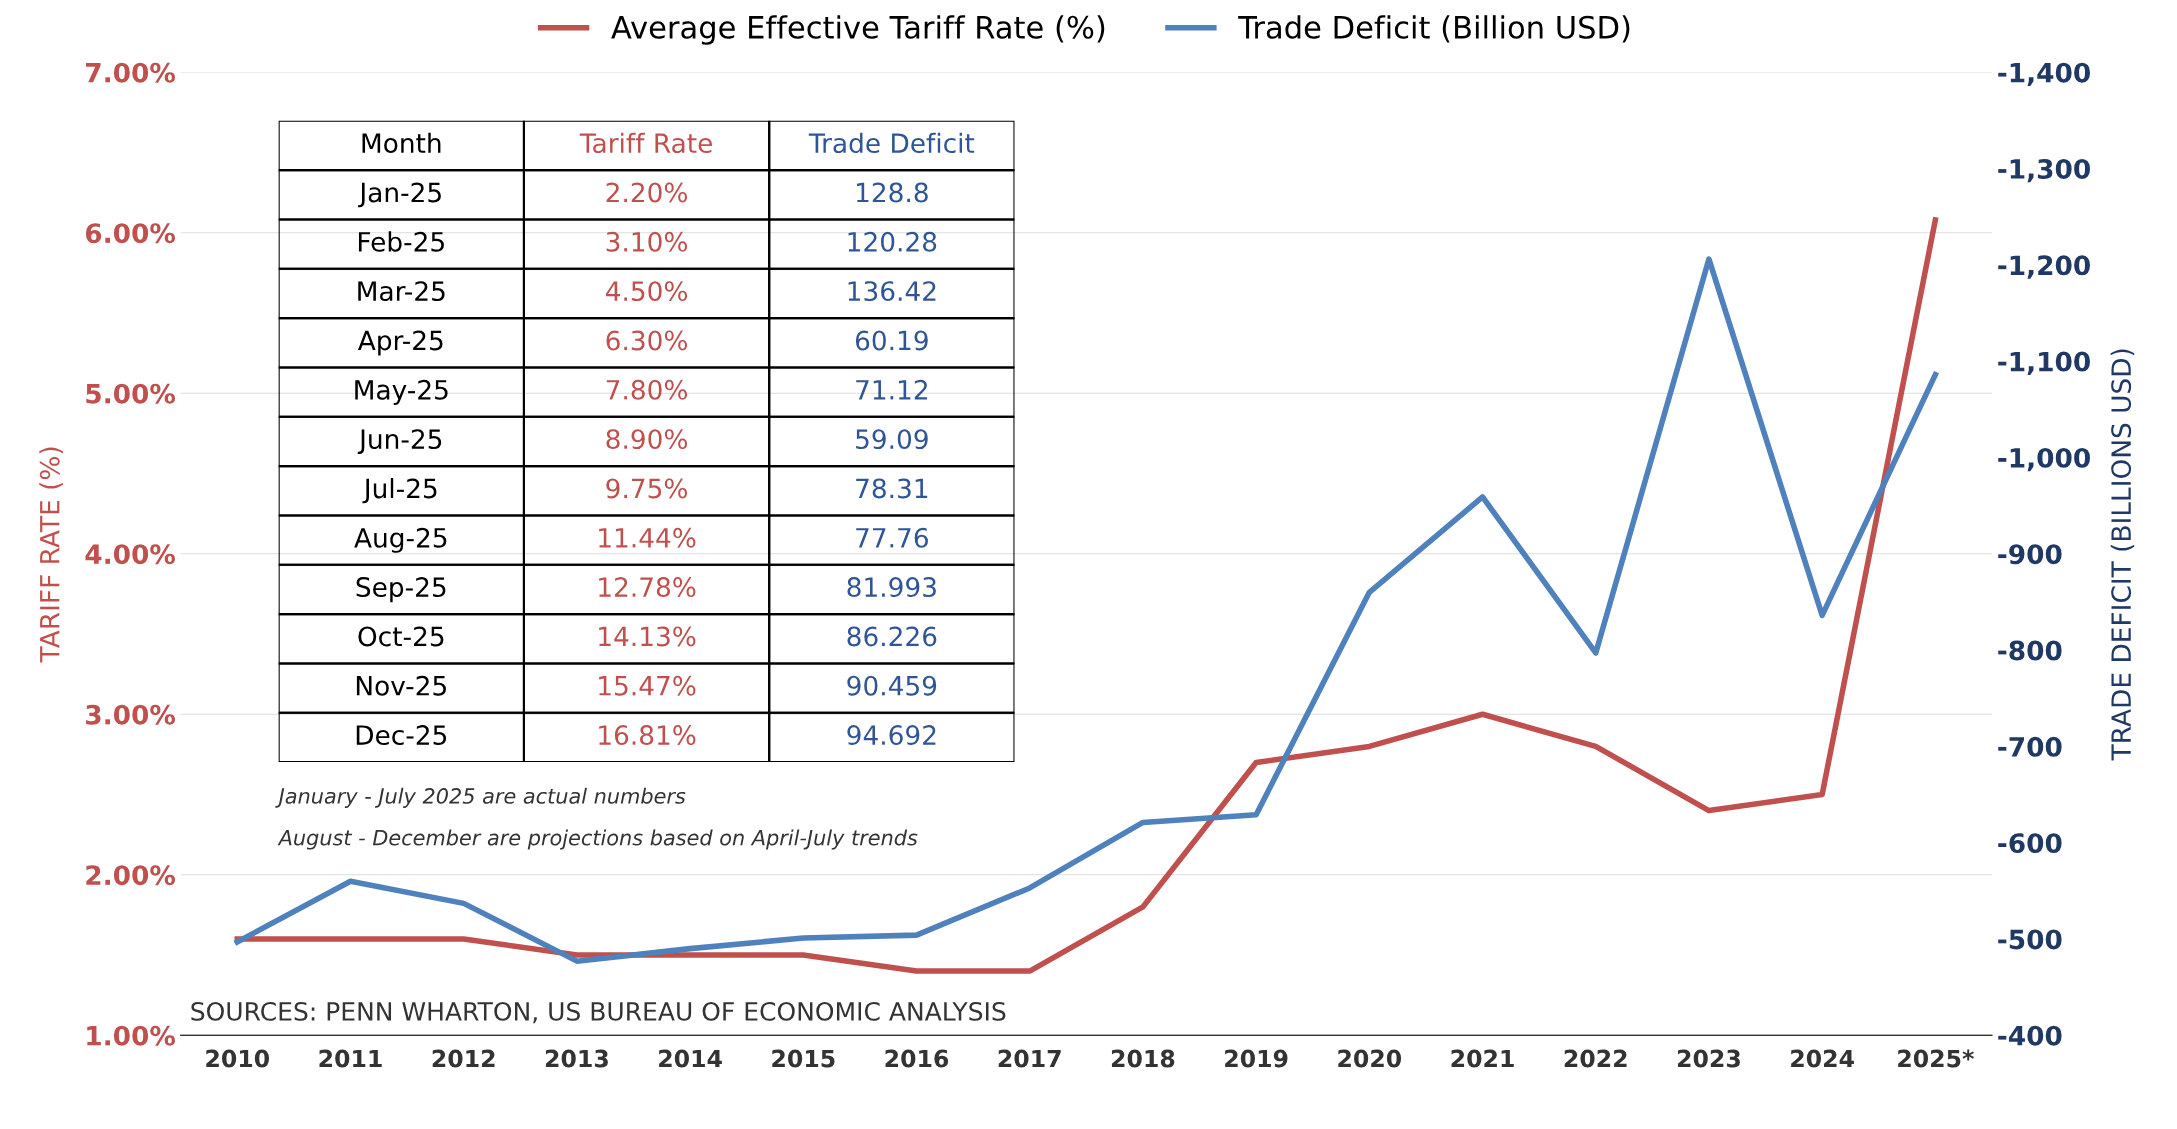 The height and width of the screenshot is (1129, 2177). I want to click on text: 14.13%, so click(647, 636).